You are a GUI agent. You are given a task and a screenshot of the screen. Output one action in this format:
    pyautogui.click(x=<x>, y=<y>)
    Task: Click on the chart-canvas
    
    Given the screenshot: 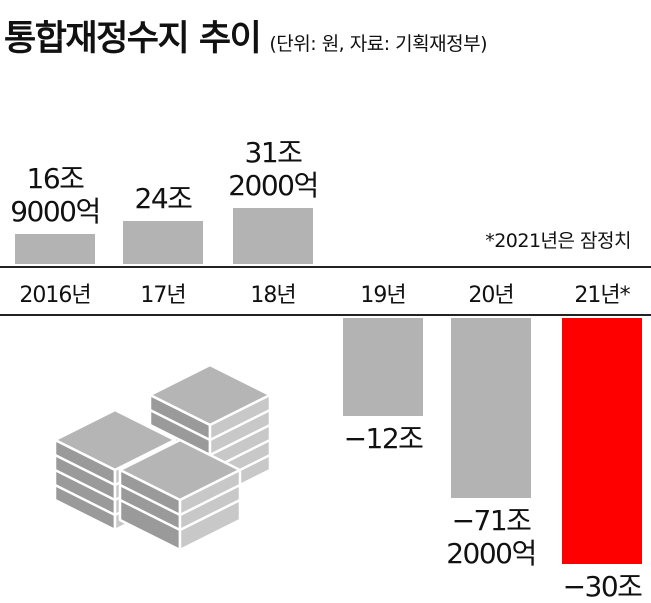 What is the action you would take?
    pyautogui.click(x=162, y=457)
    